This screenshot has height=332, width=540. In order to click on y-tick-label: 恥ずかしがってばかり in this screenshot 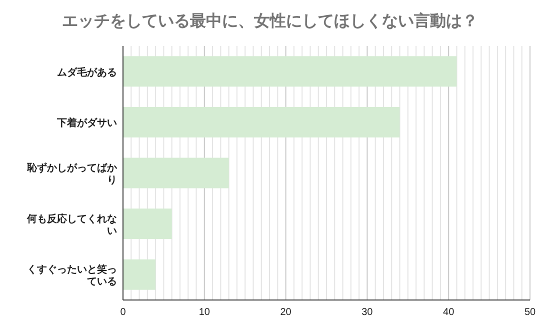, I will do `click(72, 174)`.